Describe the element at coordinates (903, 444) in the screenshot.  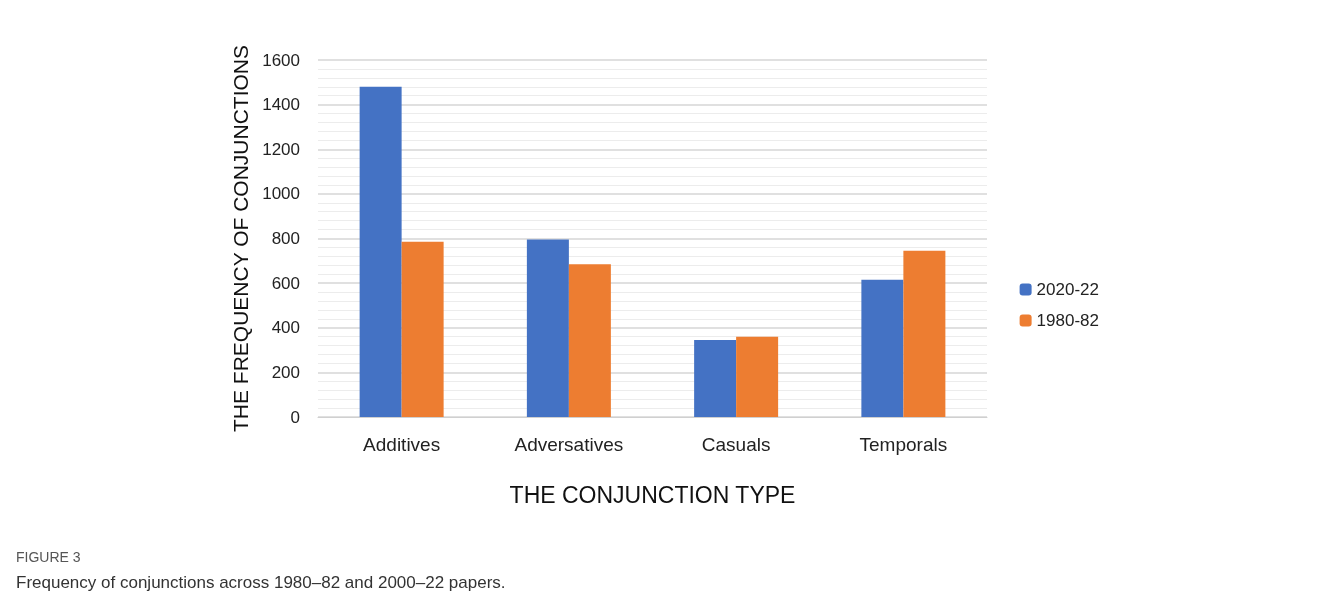
I see `x-tick-label: Temporals` at that location.